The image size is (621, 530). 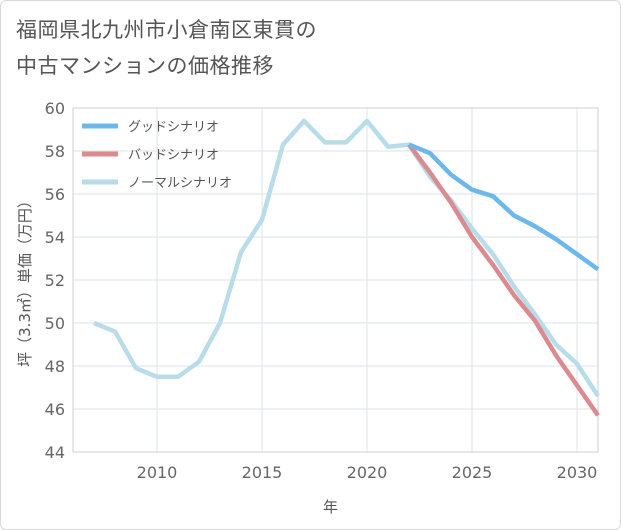 I want to click on legend-label-2: ノーマルシナリオ, so click(x=180, y=183).